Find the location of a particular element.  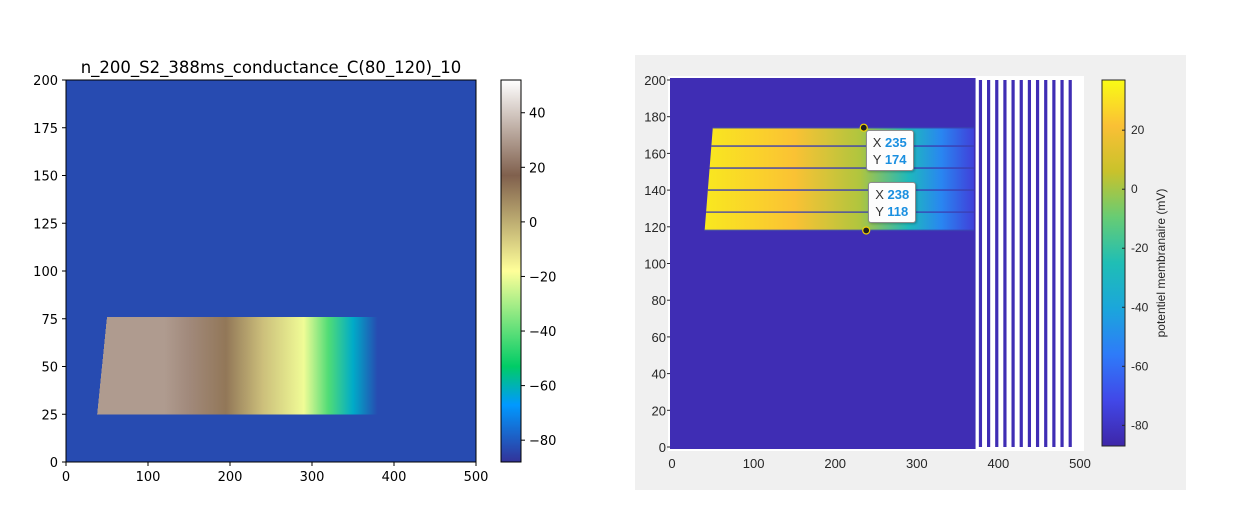

colorbar-tick-label: −60 is located at coordinates (542, 387).